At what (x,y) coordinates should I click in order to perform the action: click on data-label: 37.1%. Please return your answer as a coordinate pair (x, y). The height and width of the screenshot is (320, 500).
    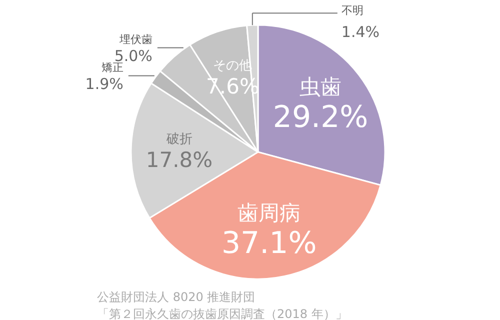
    Looking at the image, I should click on (269, 243).